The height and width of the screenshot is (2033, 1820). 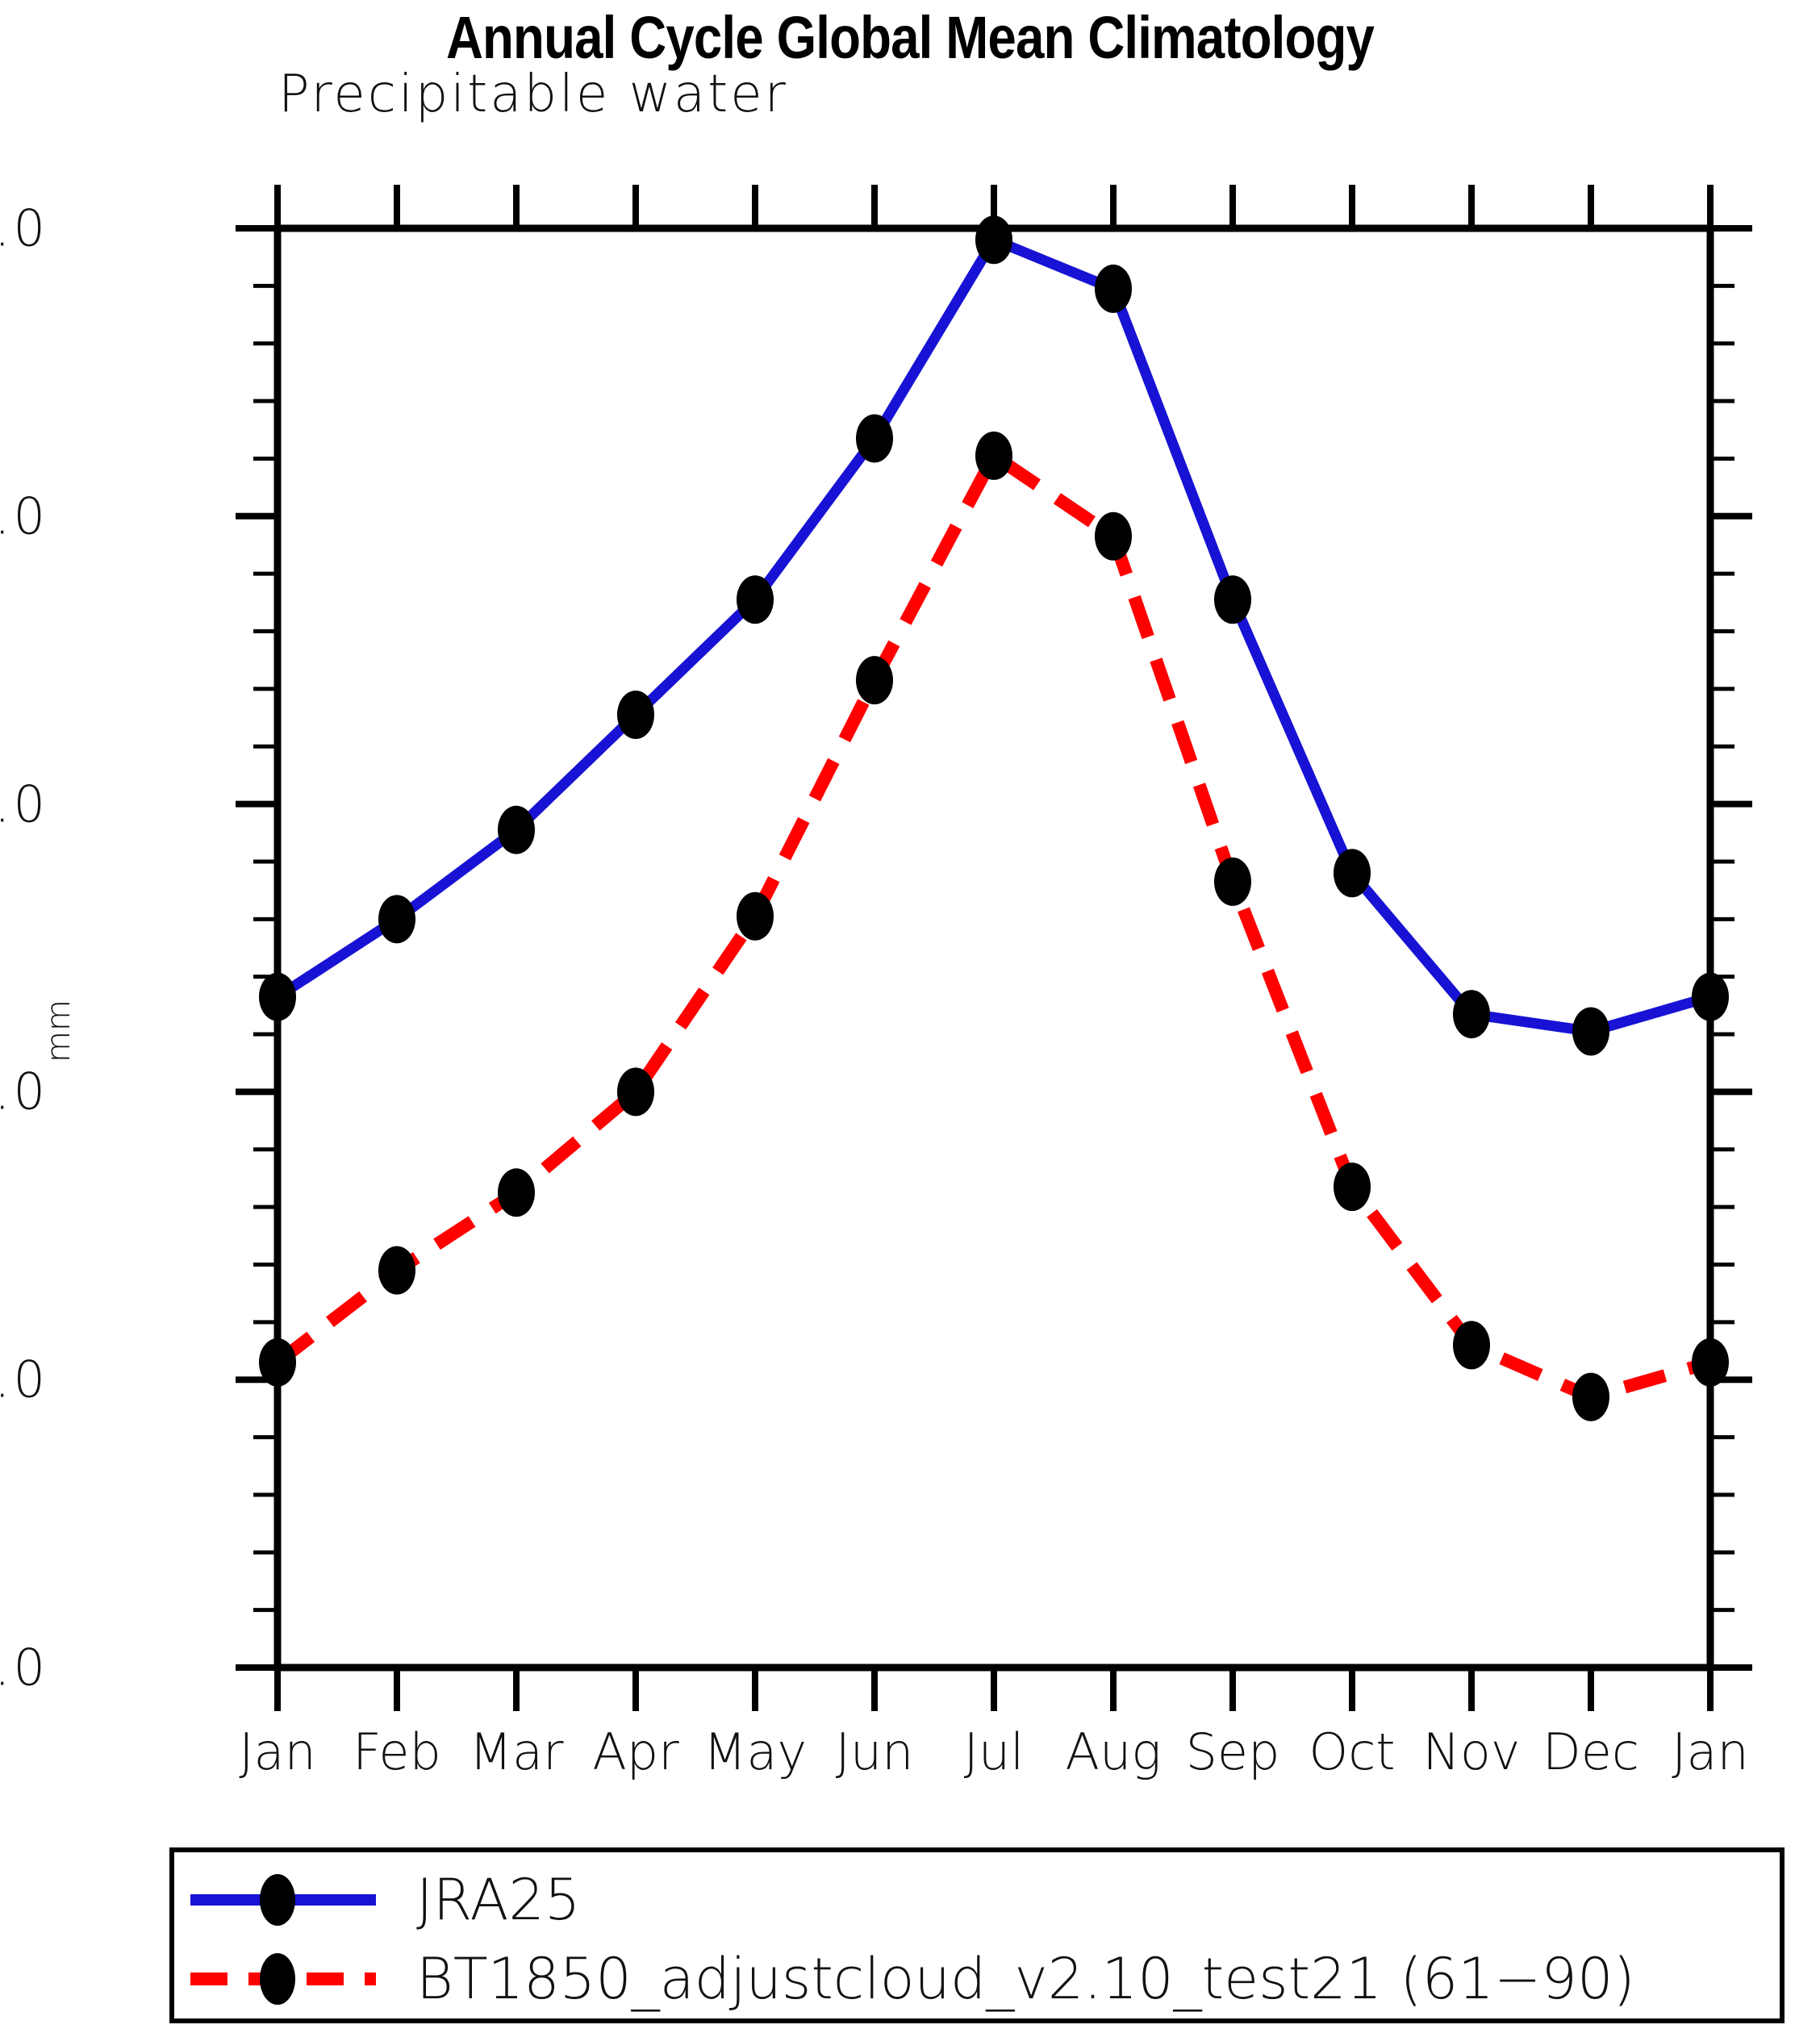 I want to click on y-tick-label: 24.0, so click(x=24, y=804).